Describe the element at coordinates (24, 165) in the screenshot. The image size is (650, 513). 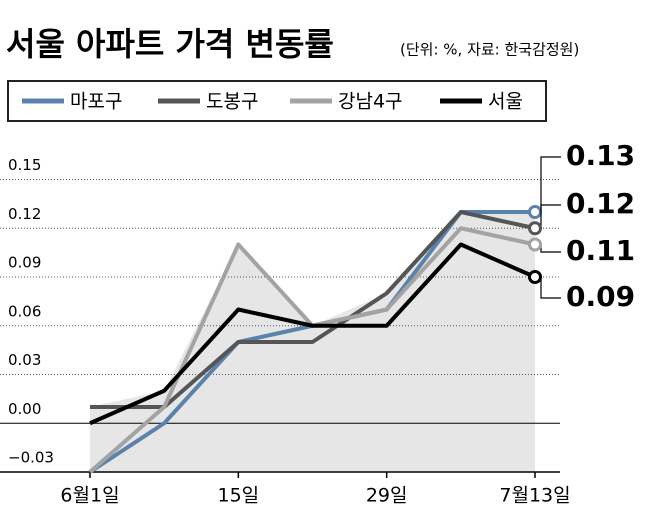
I see `y-tick-label: 0.15` at that location.